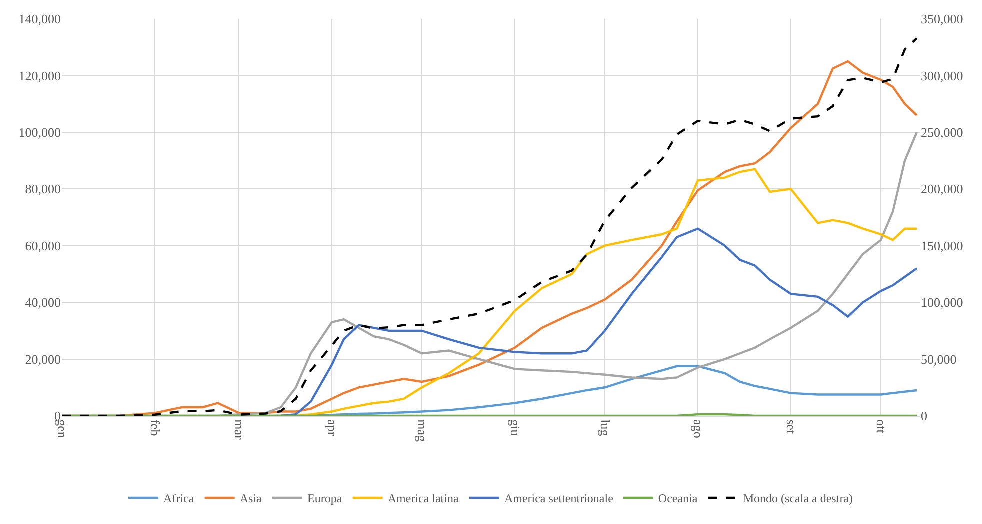 The image size is (982, 524). Describe the element at coordinates (43, 246) in the screenshot. I see `y-tick-label: 60,000` at that location.